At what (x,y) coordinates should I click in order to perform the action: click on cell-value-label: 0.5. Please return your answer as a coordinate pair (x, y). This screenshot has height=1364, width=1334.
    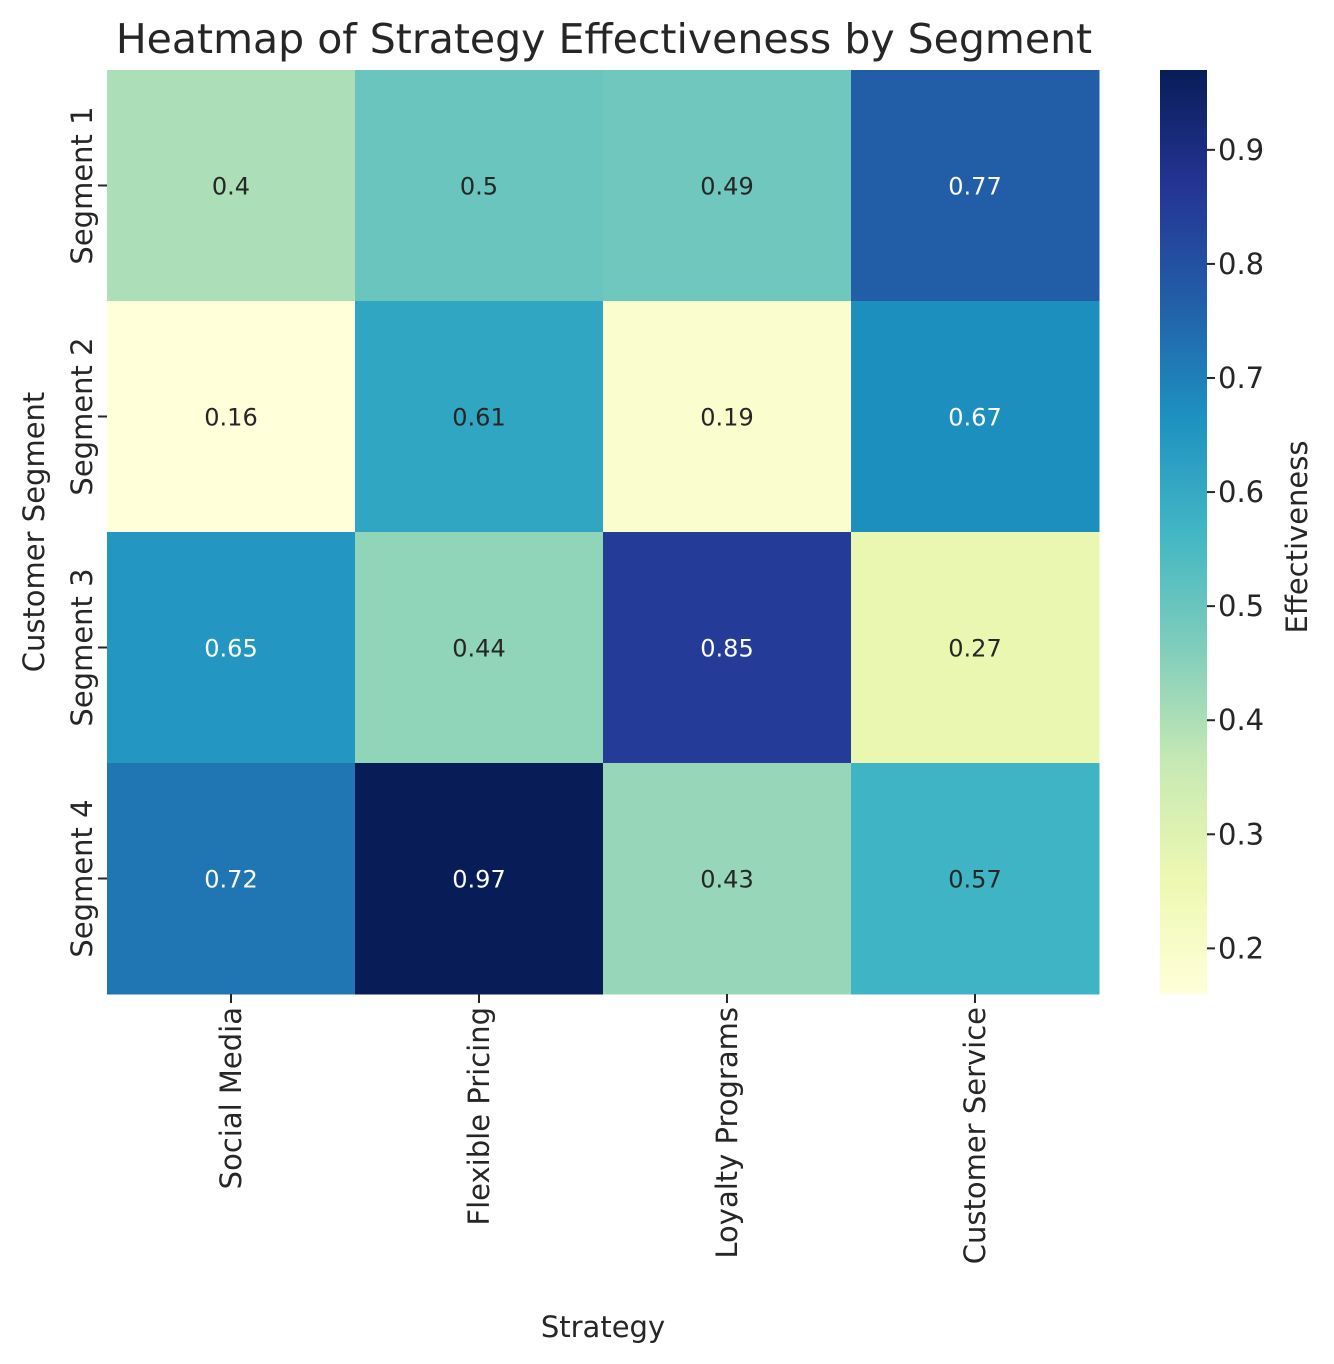
    Looking at the image, I should click on (479, 187).